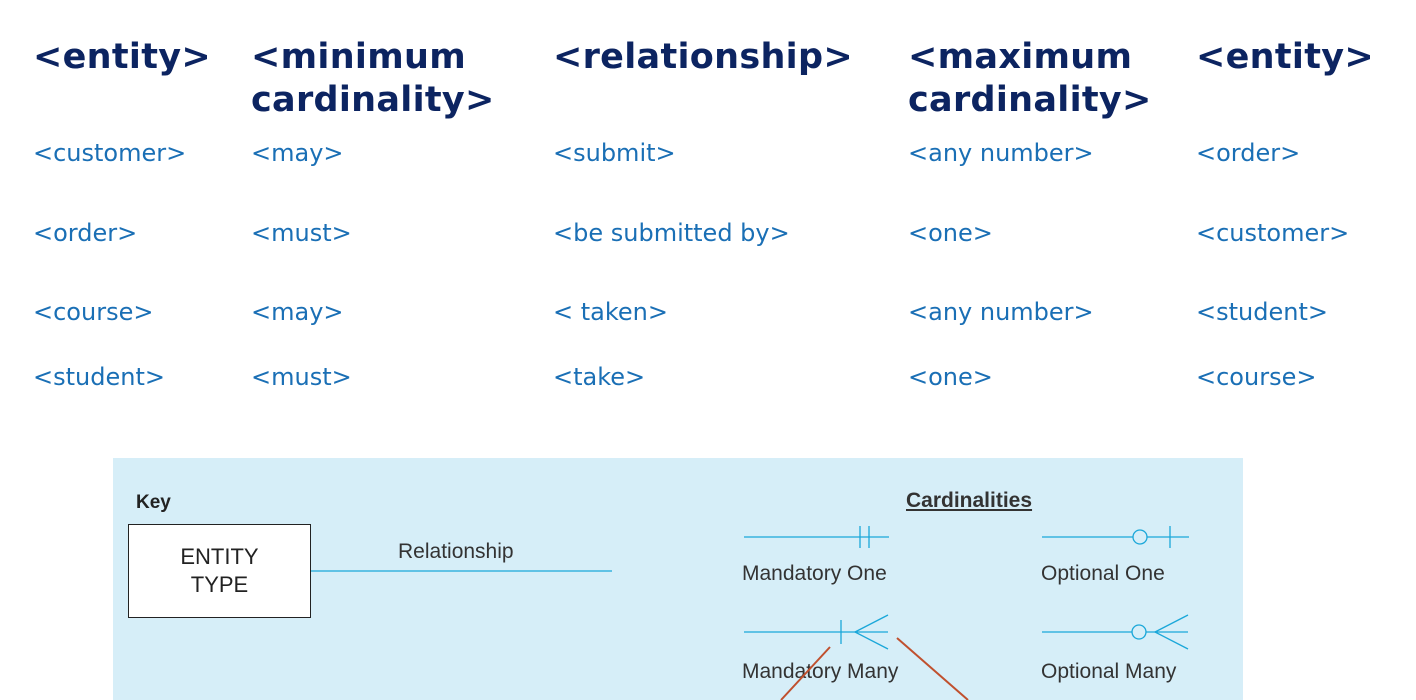 The width and height of the screenshot is (1416, 700). I want to click on header-minimum-cardinality: <minimum cardinality>, so click(373, 78).